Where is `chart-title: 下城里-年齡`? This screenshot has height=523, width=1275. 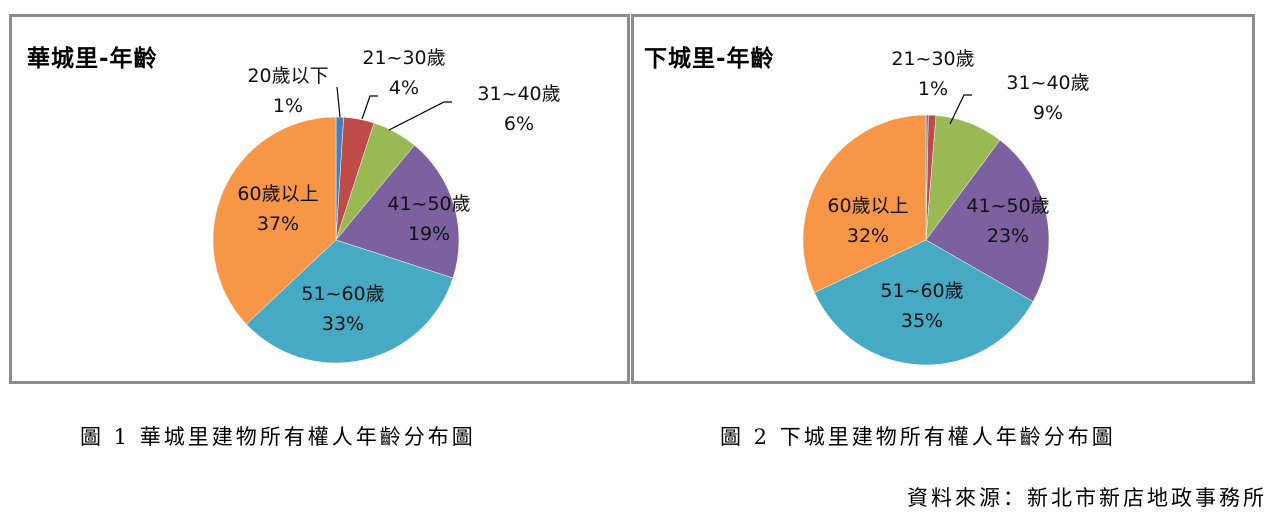 chart-title: 下城里-年齡 is located at coordinates (709, 59).